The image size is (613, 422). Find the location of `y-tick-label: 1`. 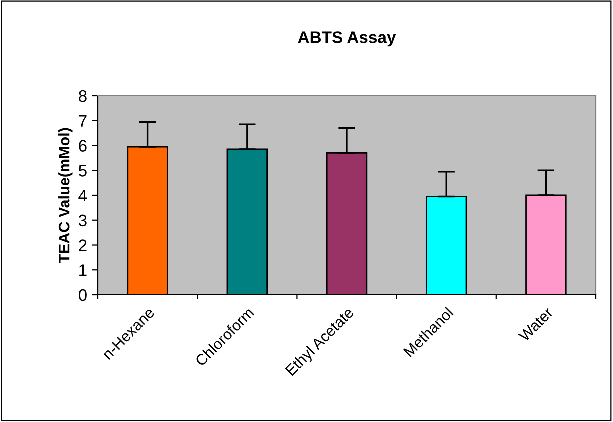

y-tick-label: 1 is located at coordinates (83, 270).